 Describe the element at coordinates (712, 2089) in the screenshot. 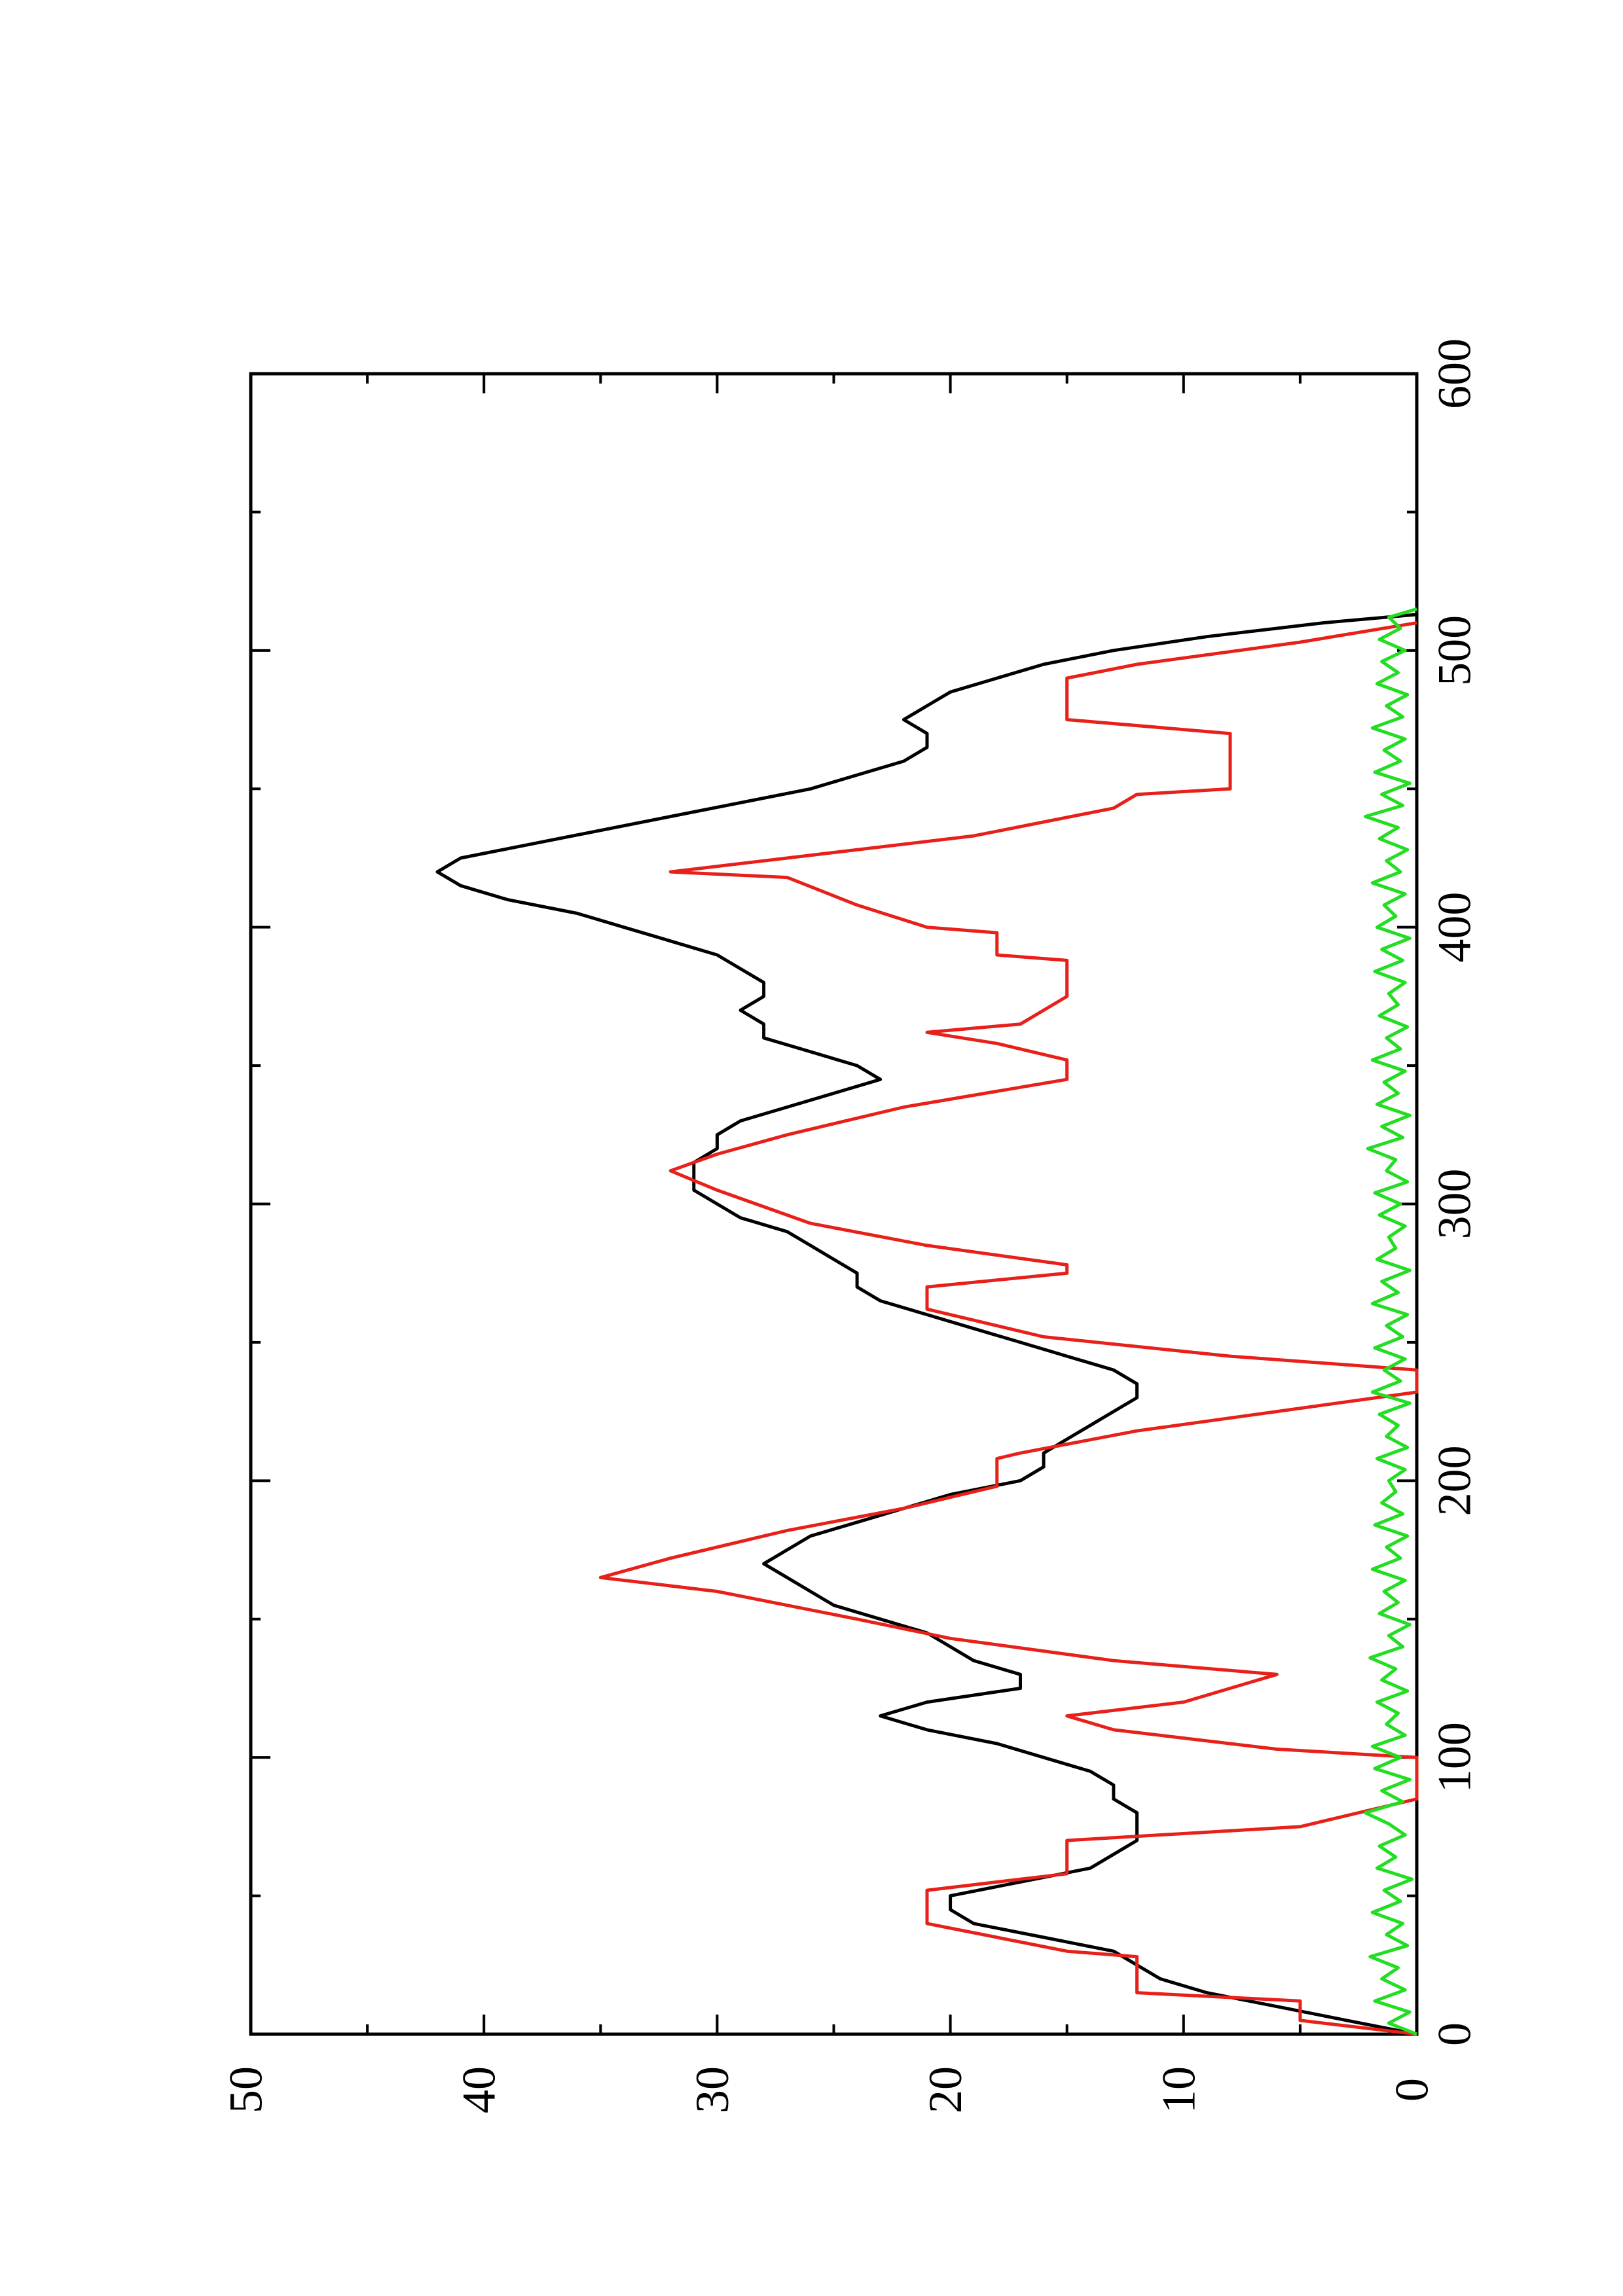

I see `y-tick-label: 30` at that location.